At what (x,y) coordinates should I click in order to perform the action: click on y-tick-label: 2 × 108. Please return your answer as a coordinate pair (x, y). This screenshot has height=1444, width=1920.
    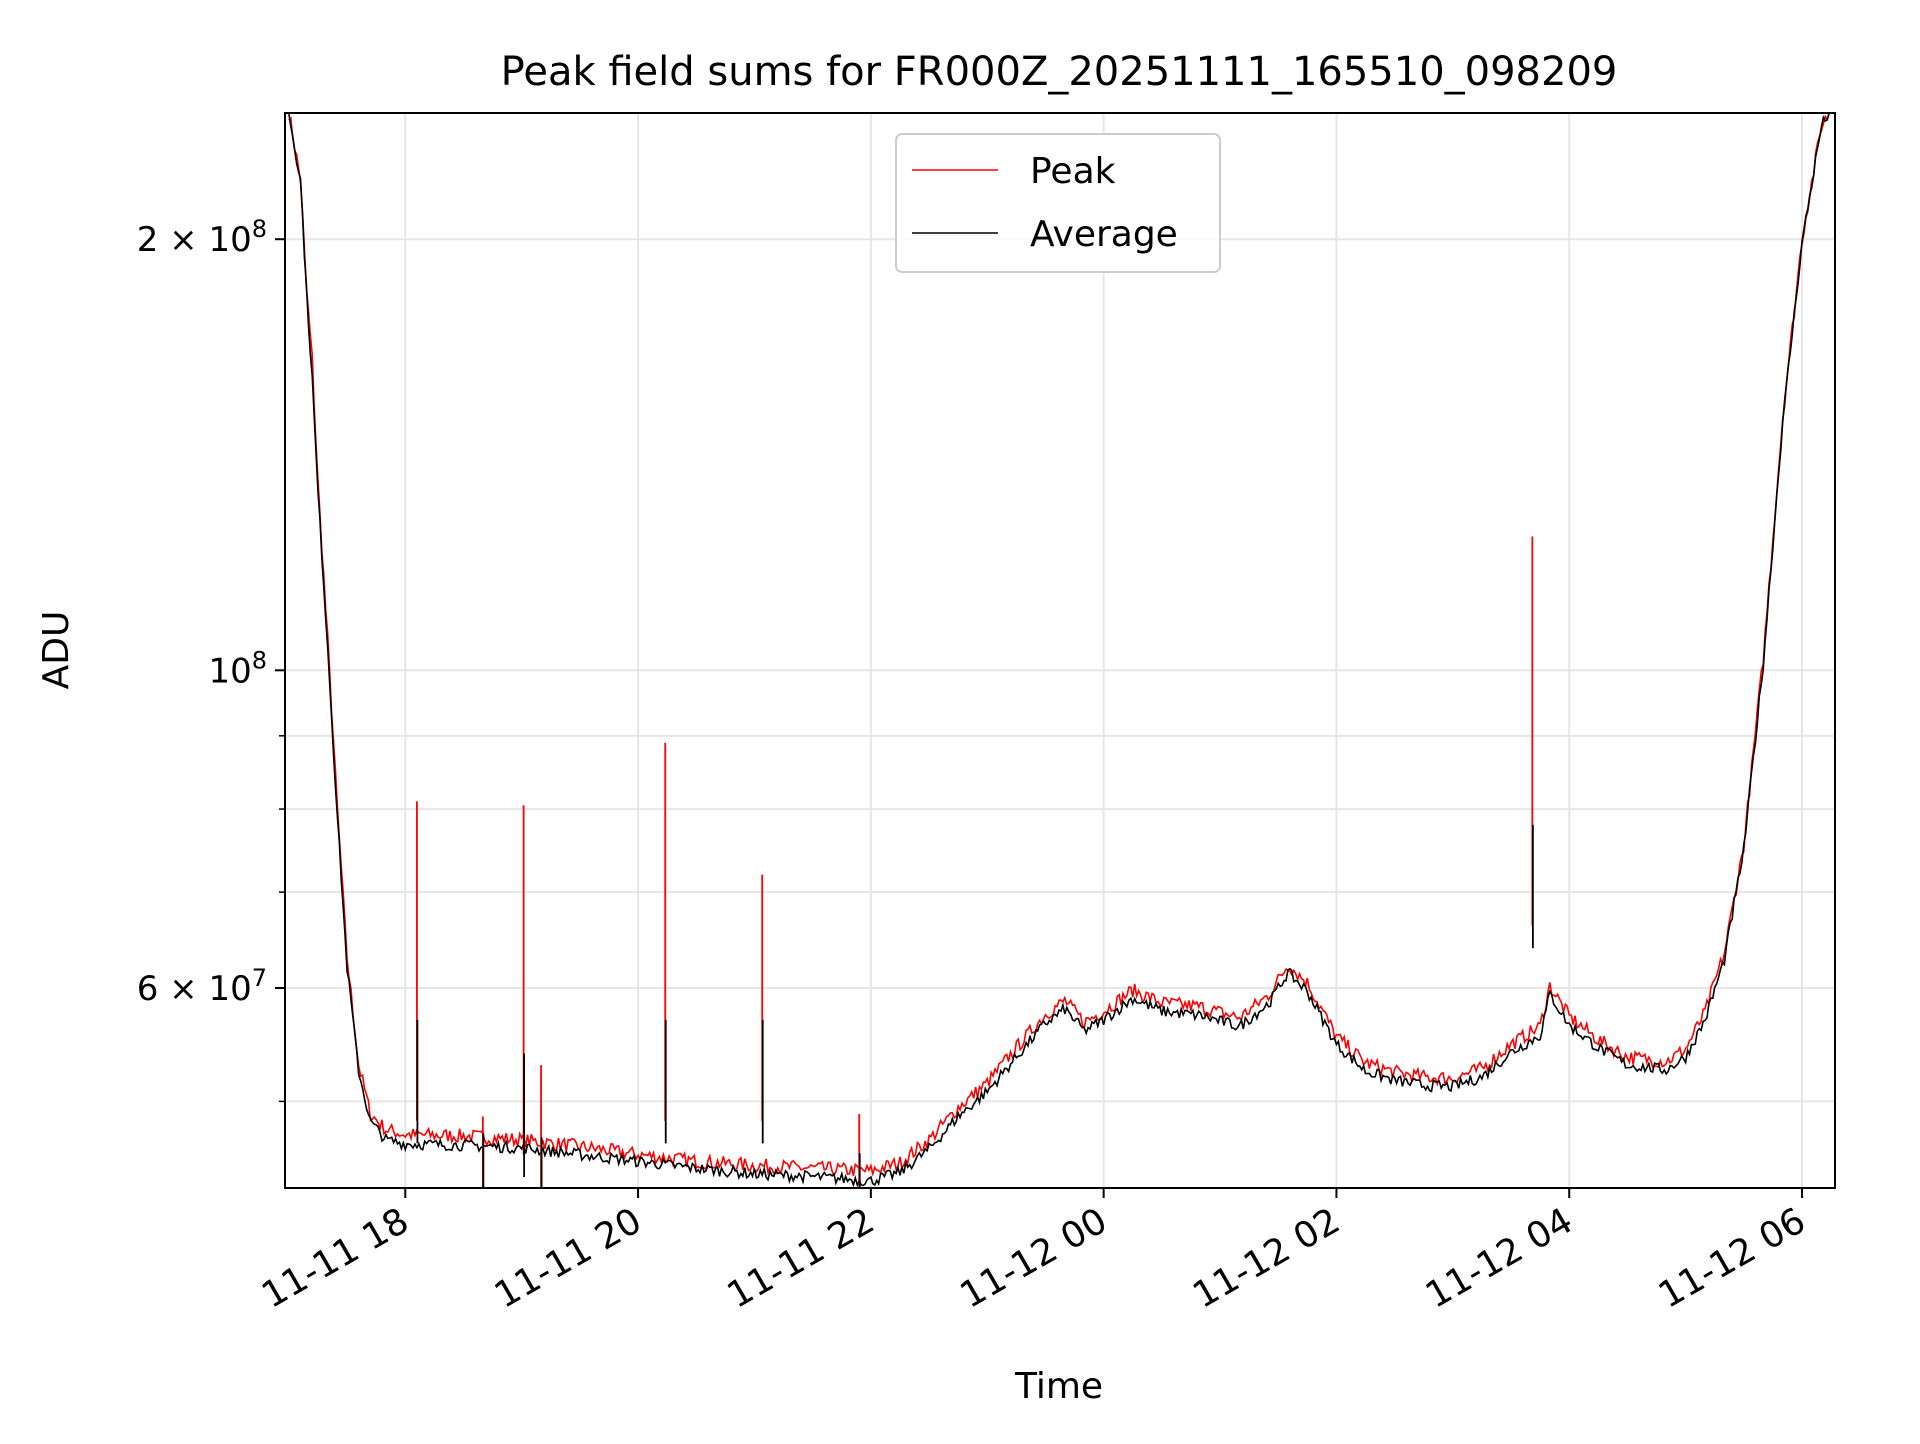
    Looking at the image, I should click on (202, 237).